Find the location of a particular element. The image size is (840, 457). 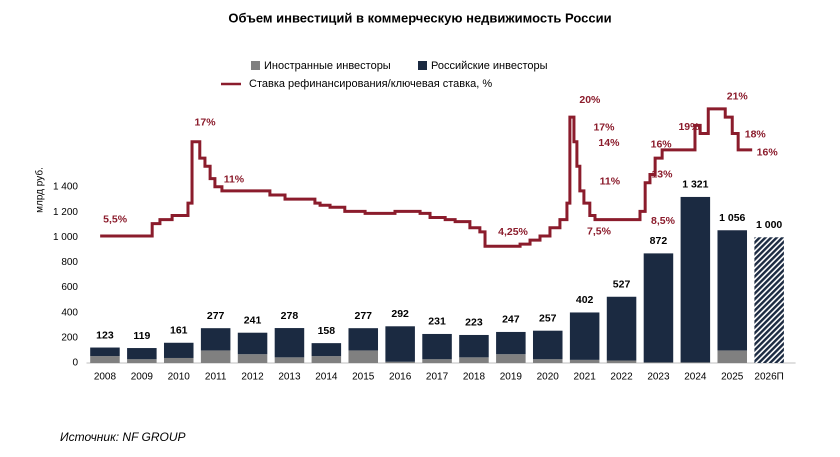

x-tick-label: 2008 is located at coordinates (105, 377).